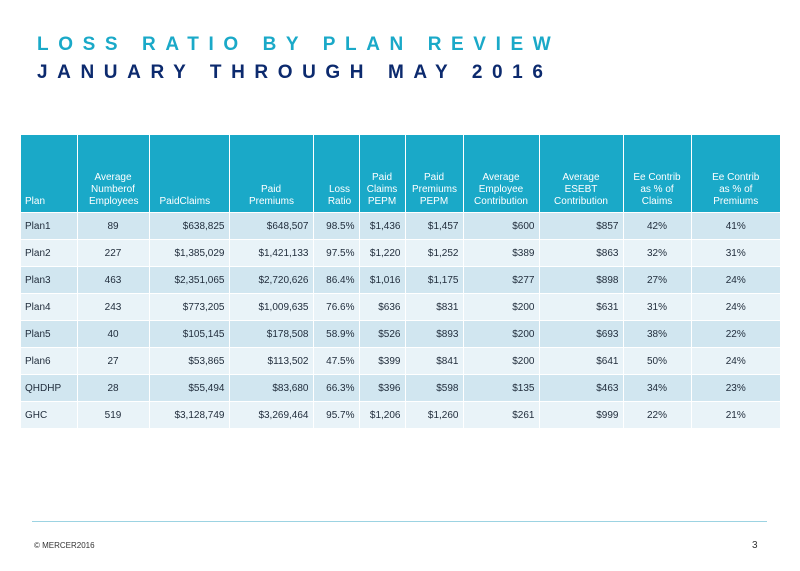 The image size is (800, 571). What do you see at coordinates (581, 226) in the screenshot?
I see `cell-avg-esebt-contribution: $857` at bounding box center [581, 226].